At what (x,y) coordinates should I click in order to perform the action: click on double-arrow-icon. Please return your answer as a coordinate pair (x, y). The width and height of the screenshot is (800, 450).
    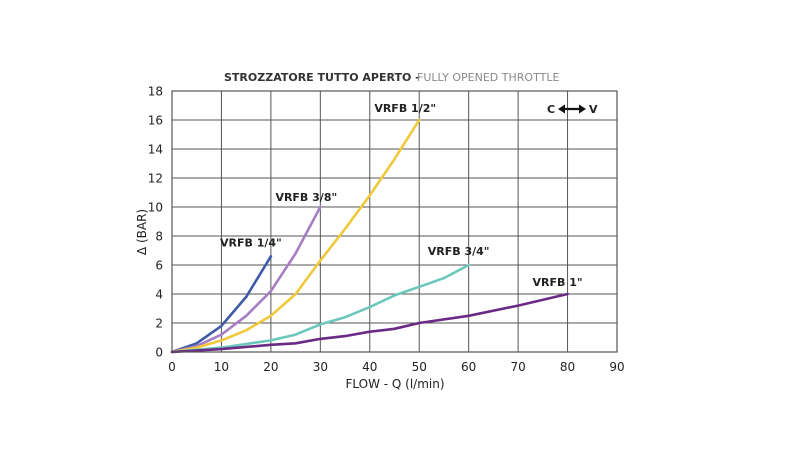
    Looking at the image, I should click on (572, 109).